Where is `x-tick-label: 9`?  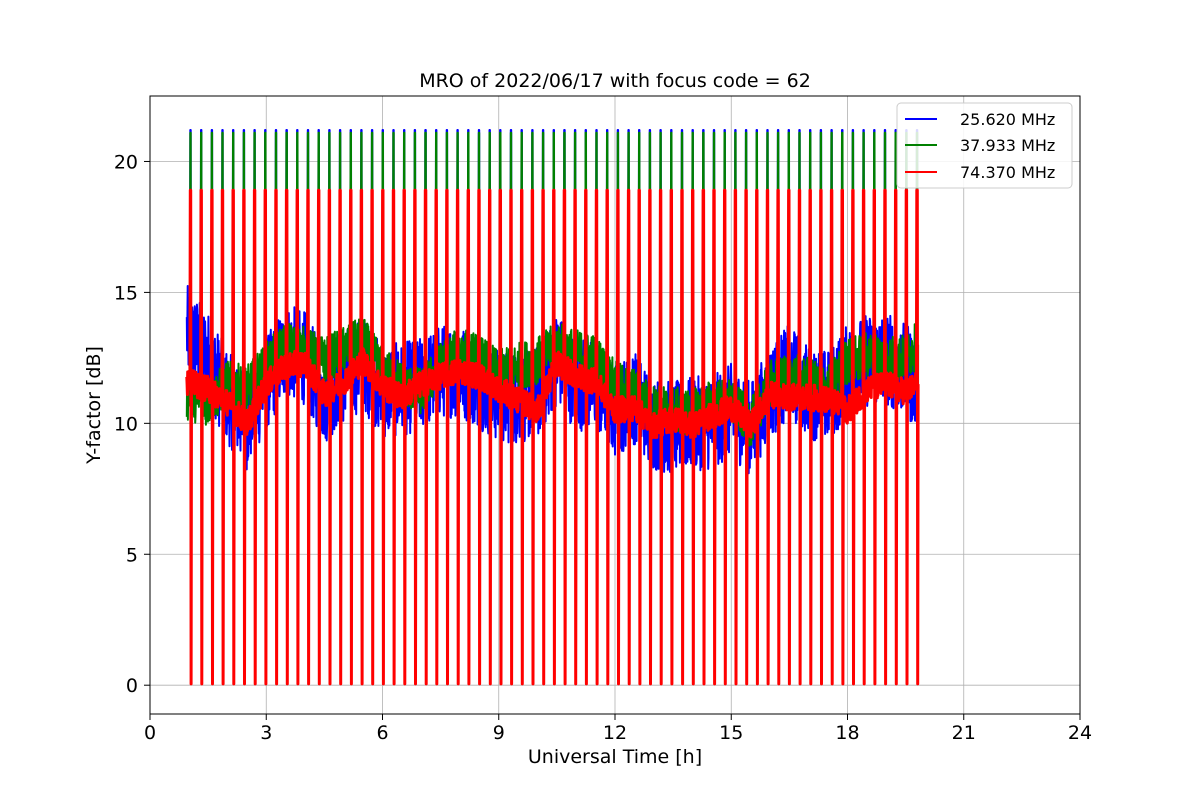 x-tick-label: 9 is located at coordinates (499, 733).